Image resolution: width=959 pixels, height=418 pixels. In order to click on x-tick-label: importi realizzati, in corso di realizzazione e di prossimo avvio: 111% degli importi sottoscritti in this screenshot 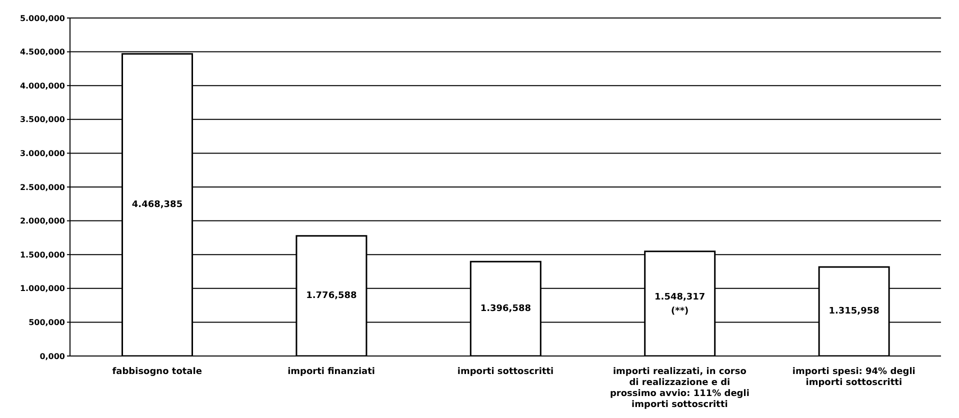, I will do `click(680, 388)`.